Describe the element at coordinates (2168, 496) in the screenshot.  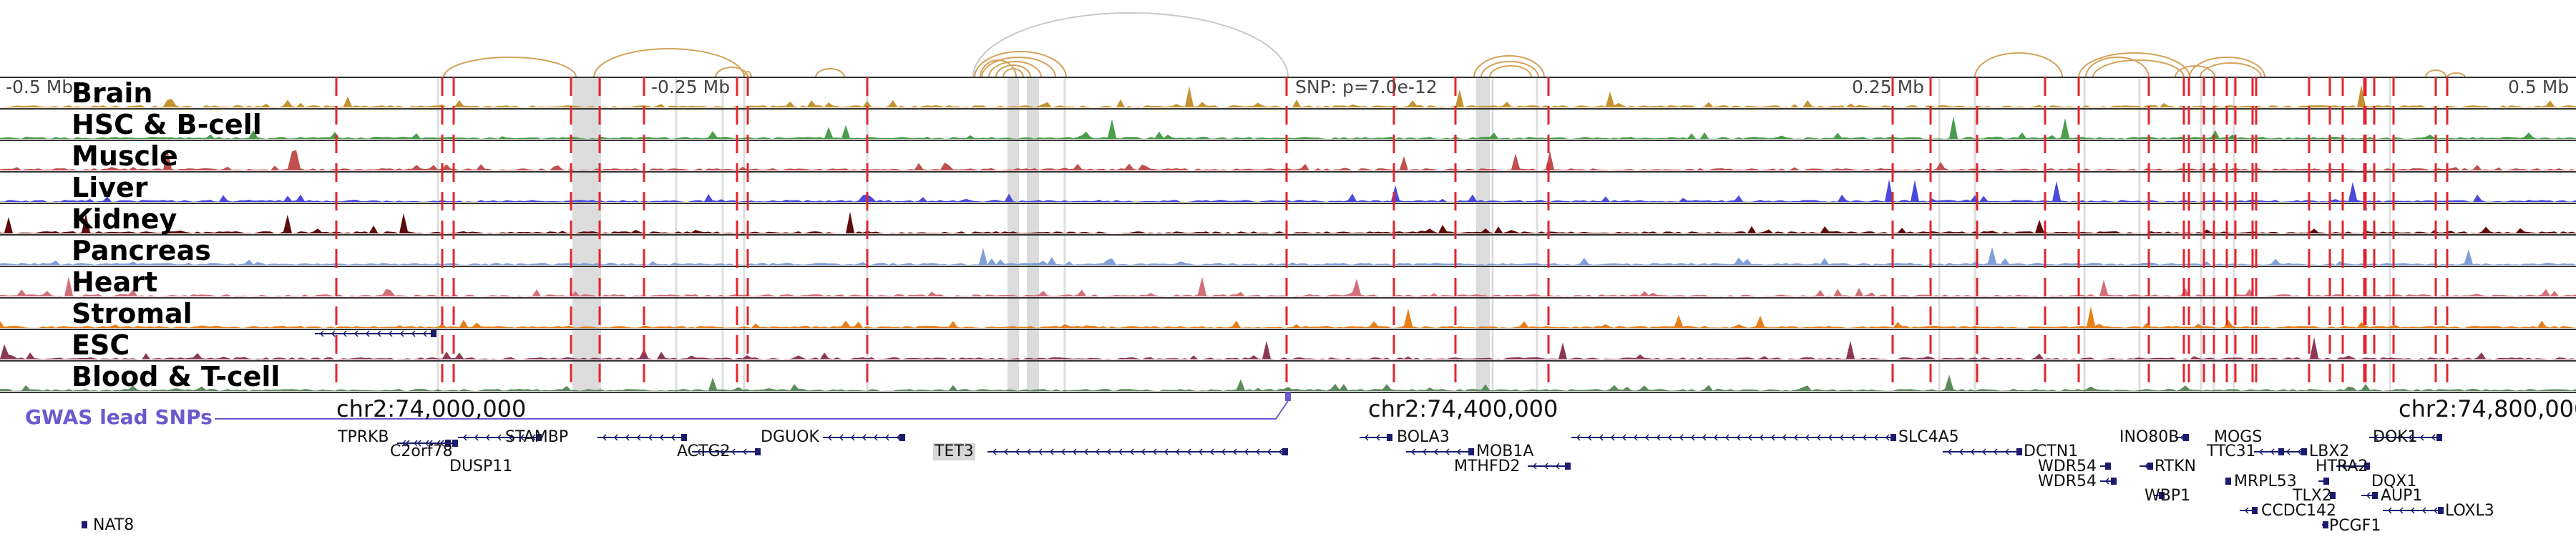
I see `gene-label: WBP1` at that location.